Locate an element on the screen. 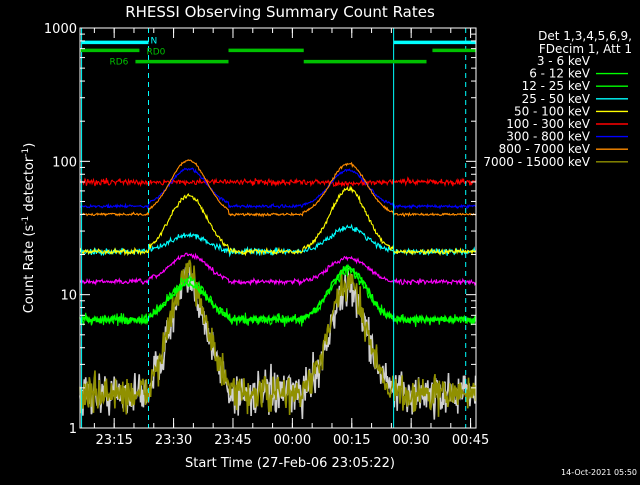  x-axis-label: Start Time (27-Feb-06 23:05:22) is located at coordinates (290, 463).